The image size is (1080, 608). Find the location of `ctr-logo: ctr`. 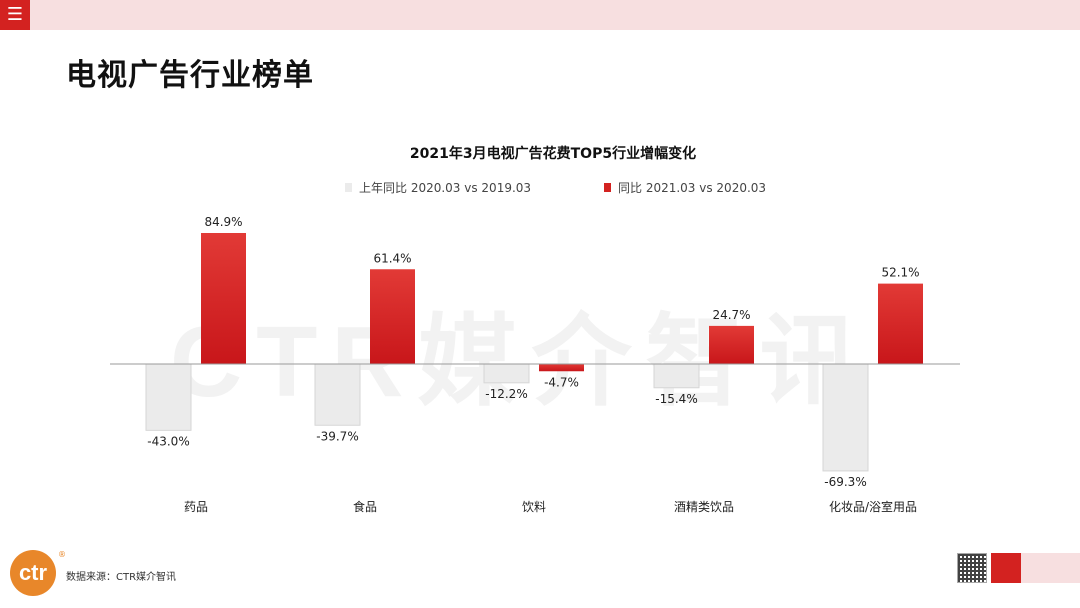

ctr-logo: ctr is located at coordinates (33, 573).